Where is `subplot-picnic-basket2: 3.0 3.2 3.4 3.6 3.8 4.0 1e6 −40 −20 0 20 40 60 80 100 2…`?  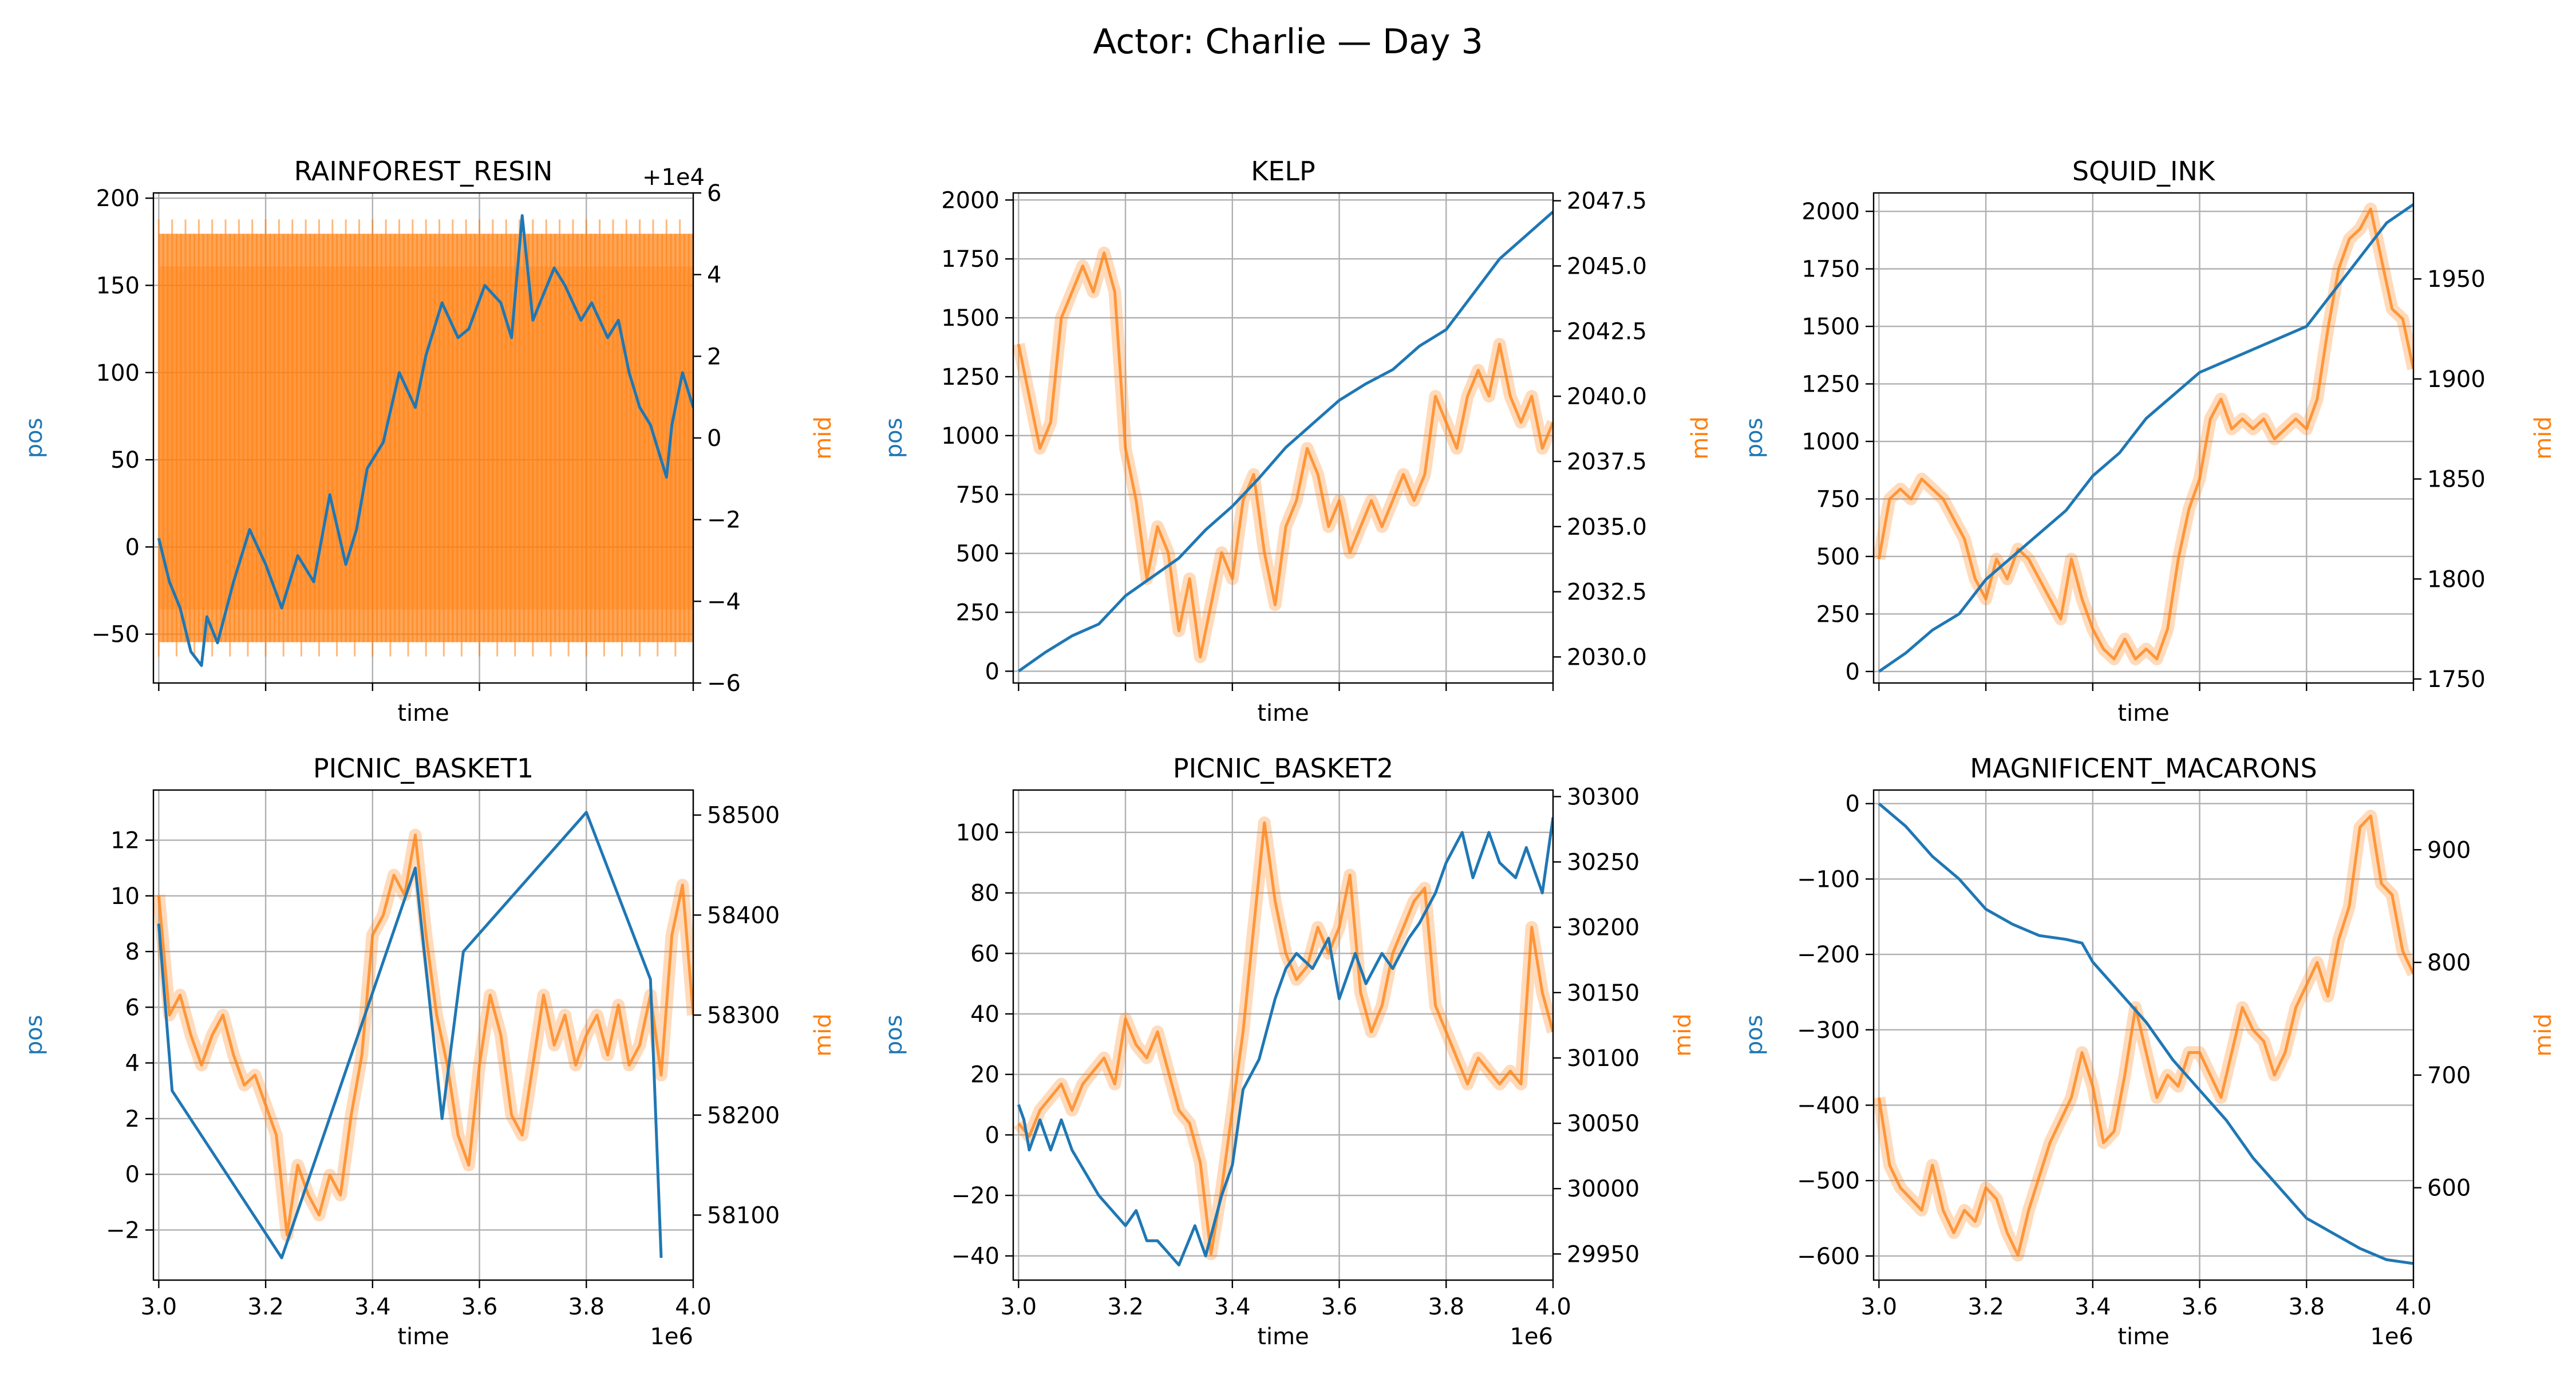
subplot-picnic-basket2: 3.0 3.2 3.4 3.6 3.8 4.0 1e6 −40 −20 0 20 40 60 80 100 2… is located at coordinates (1288, 1051).